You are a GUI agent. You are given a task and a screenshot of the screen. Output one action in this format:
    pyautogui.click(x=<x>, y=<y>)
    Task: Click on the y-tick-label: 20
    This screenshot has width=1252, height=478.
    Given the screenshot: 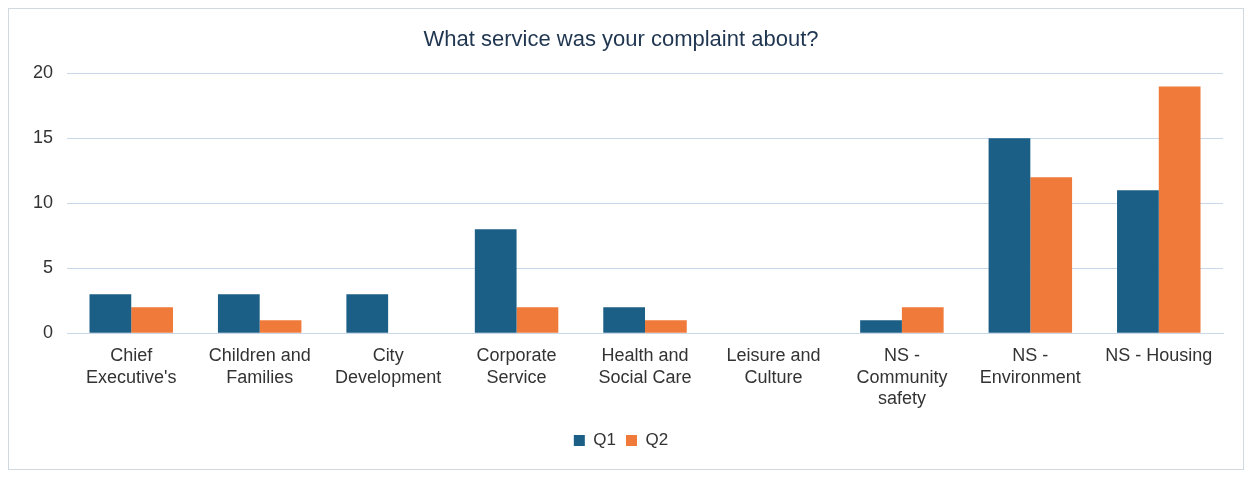 What is the action you would take?
    pyautogui.click(x=43, y=72)
    